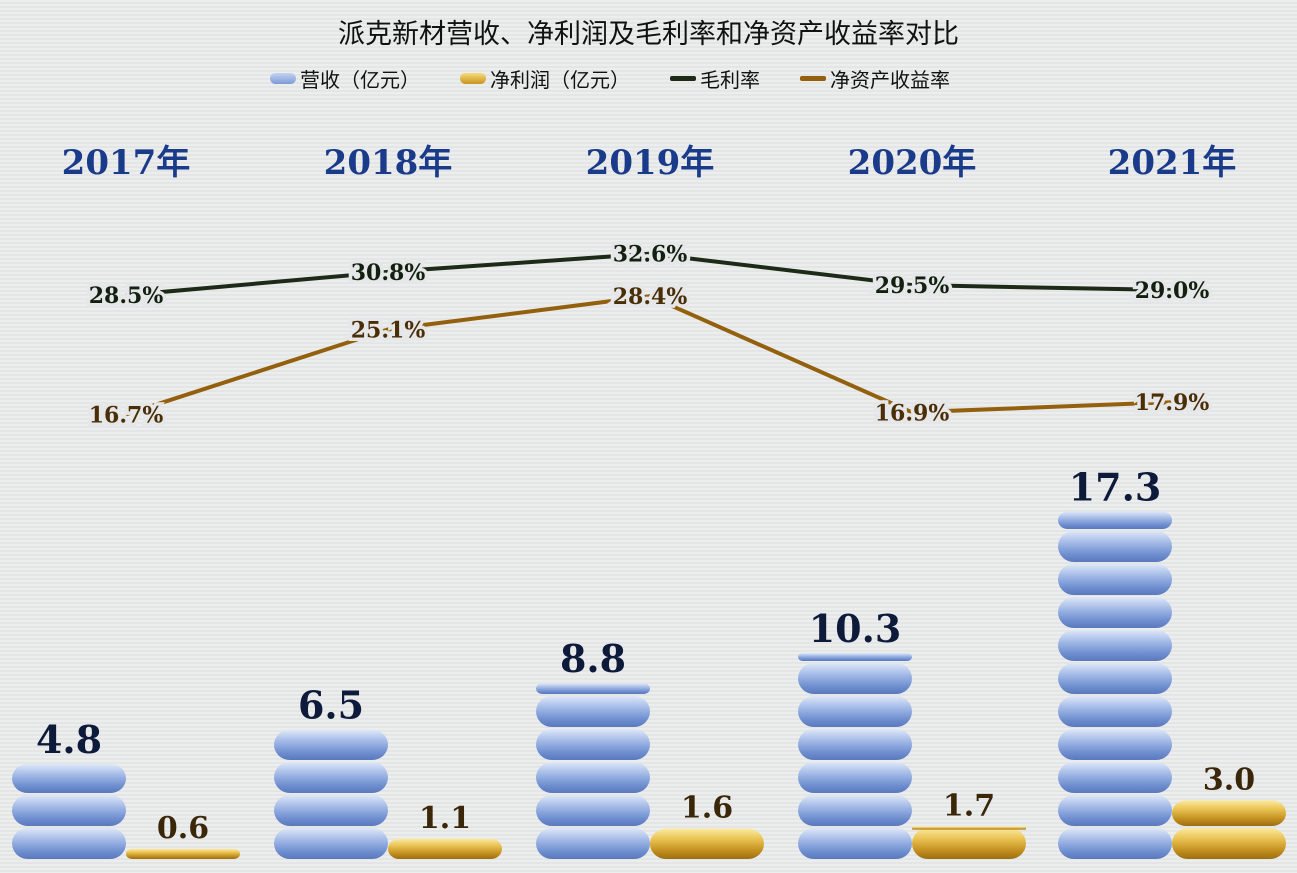 The width and height of the screenshot is (1297, 873). What do you see at coordinates (183, 828) in the screenshot?
I see `net-profit-value-label: 0.6` at bounding box center [183, 828].